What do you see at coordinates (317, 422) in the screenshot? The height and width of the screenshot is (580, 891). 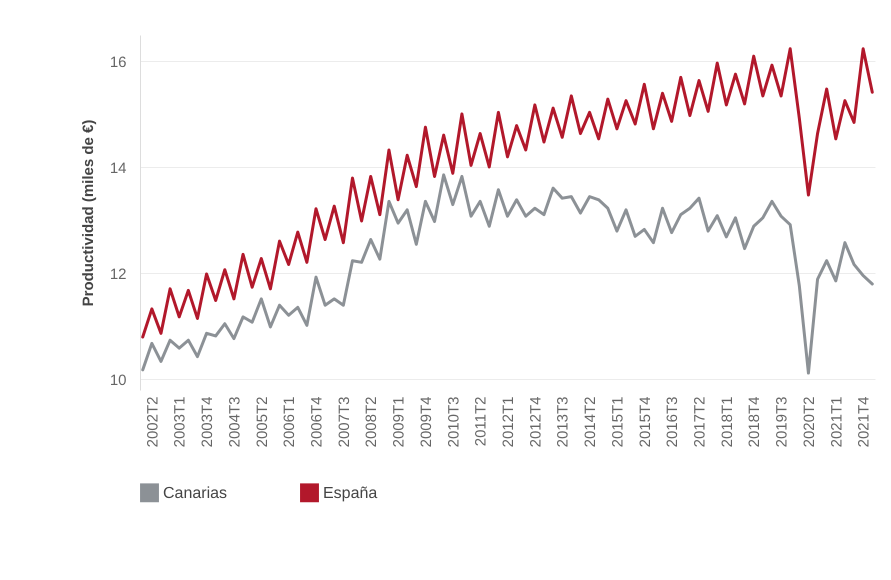 I see `x-tick-label: 2006T4` at bounding box center [317, 422].